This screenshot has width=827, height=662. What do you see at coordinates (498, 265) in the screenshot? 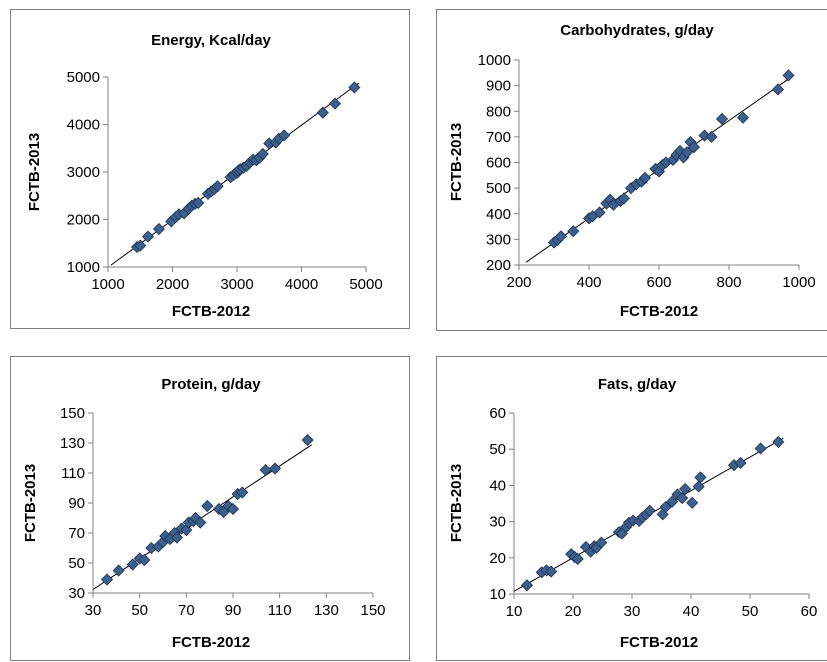
I see `carbohydrates-y-tick-label: 200` at bounding box center [498, 265].